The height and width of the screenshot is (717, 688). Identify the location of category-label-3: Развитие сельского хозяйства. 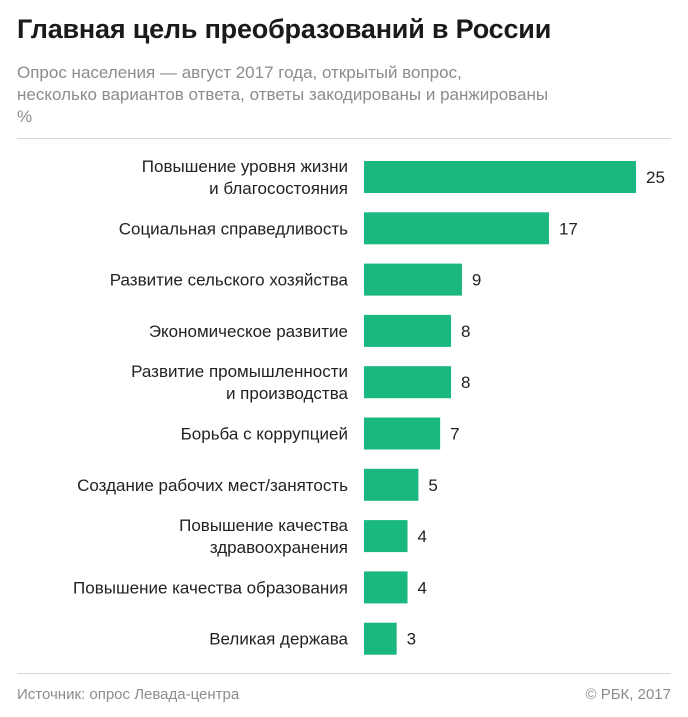
(229, 280).